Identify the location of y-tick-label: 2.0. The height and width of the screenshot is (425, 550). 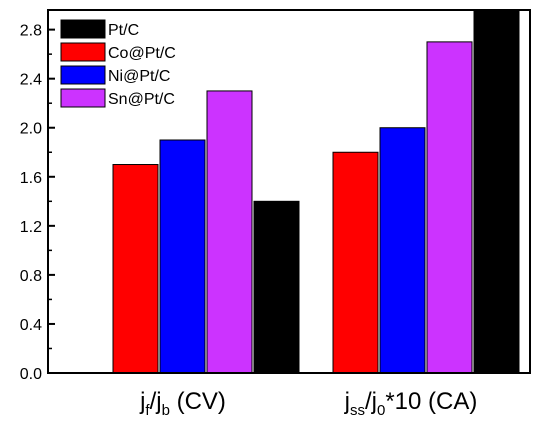
(31, 129).